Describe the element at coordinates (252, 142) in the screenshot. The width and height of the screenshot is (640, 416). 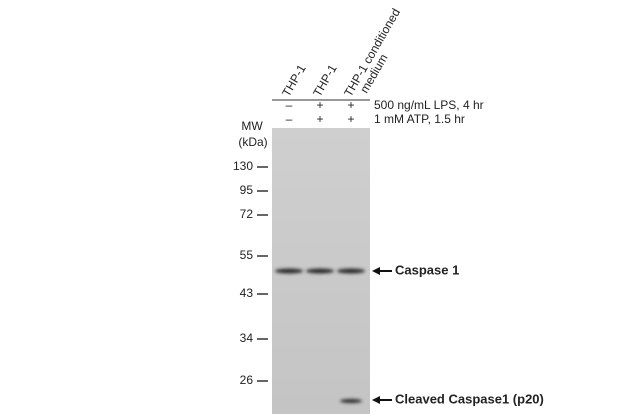
I see `mw-unit: (kDa)` at that location.